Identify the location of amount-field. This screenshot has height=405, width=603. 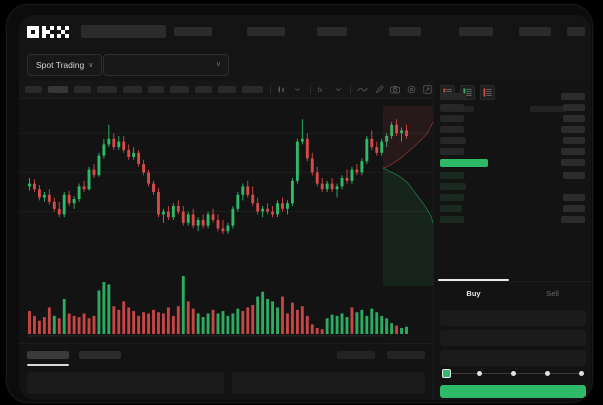
(513, 338).